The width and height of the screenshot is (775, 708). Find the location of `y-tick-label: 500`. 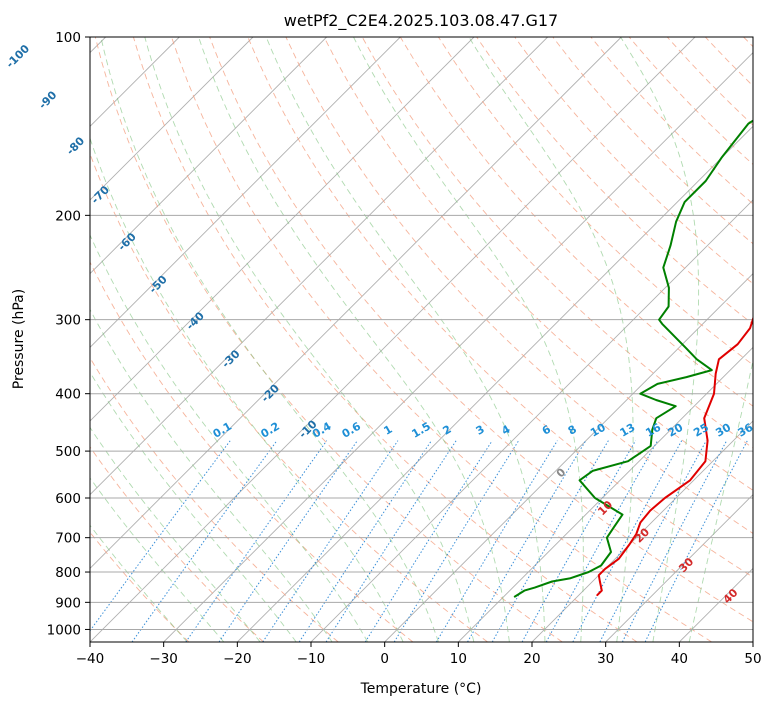

y-tick-label: 500 is located at coordinates (68, 452).